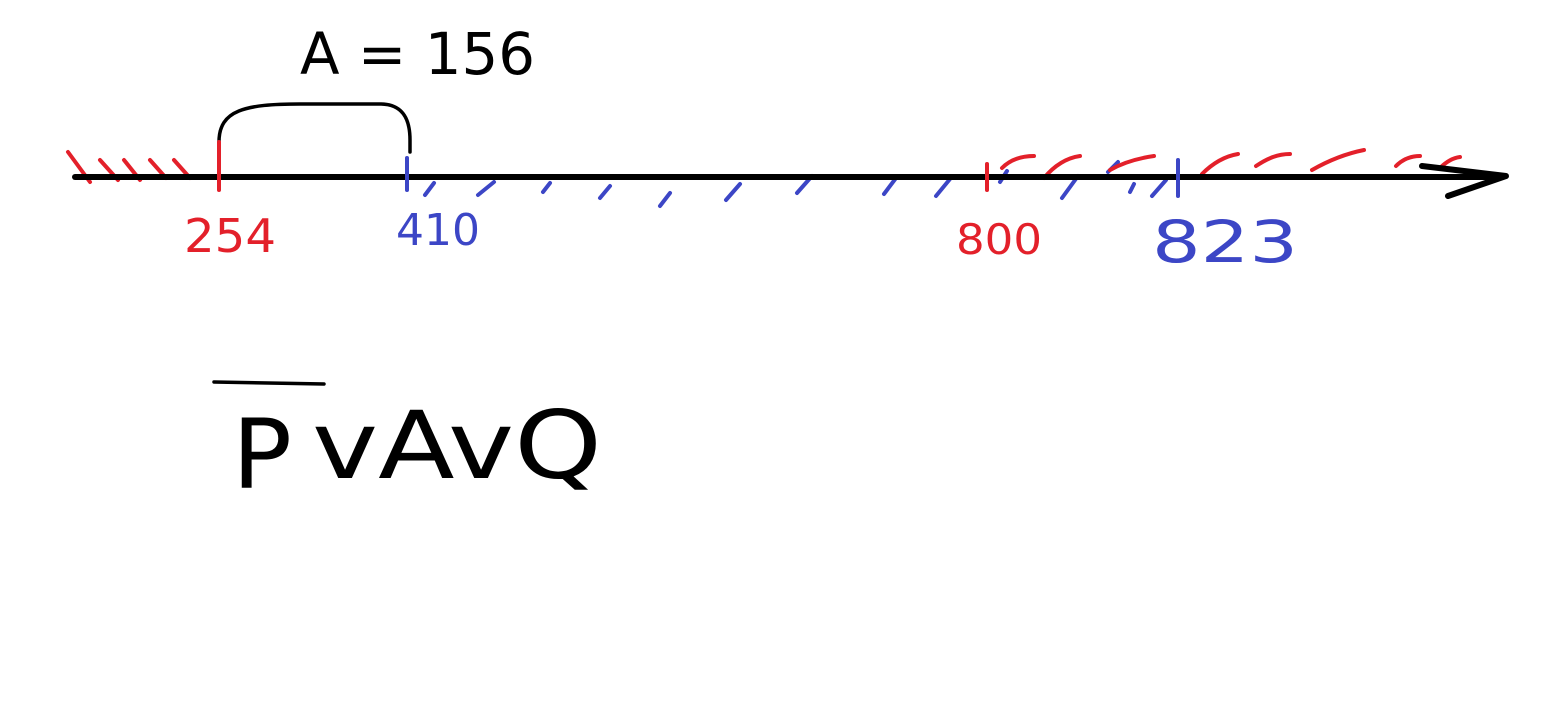 The image size is (1567, 703). I want to click on point-label-800: 800, so click(999, 239).